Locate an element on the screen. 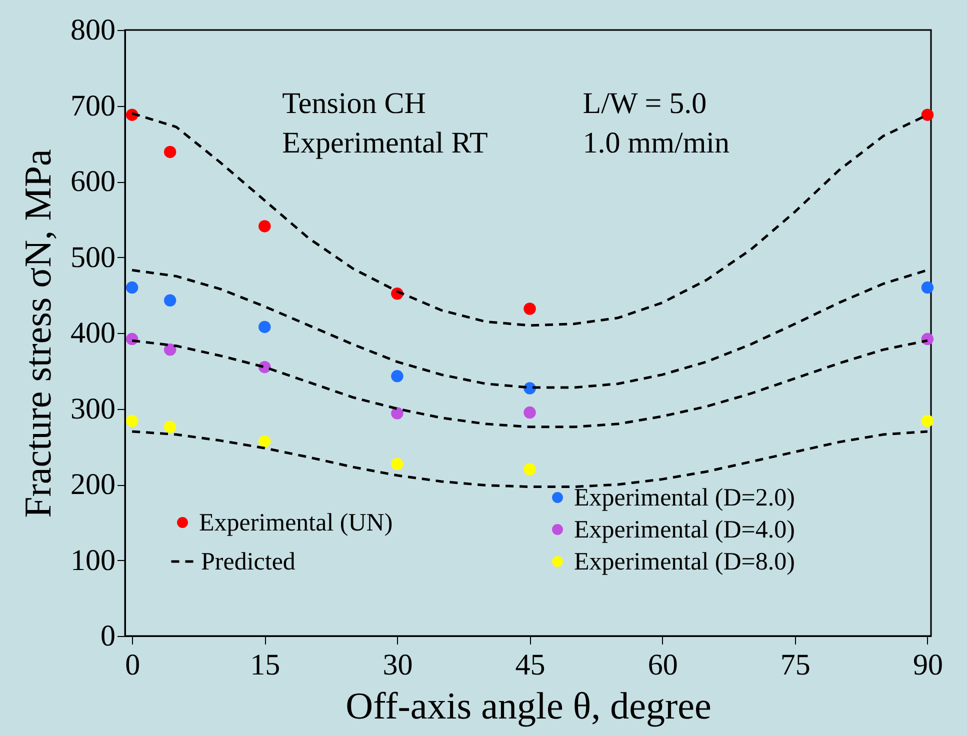 This screenshot has height=736, width=967. x-tick-label: 45 is located at coordinates (530, 665).